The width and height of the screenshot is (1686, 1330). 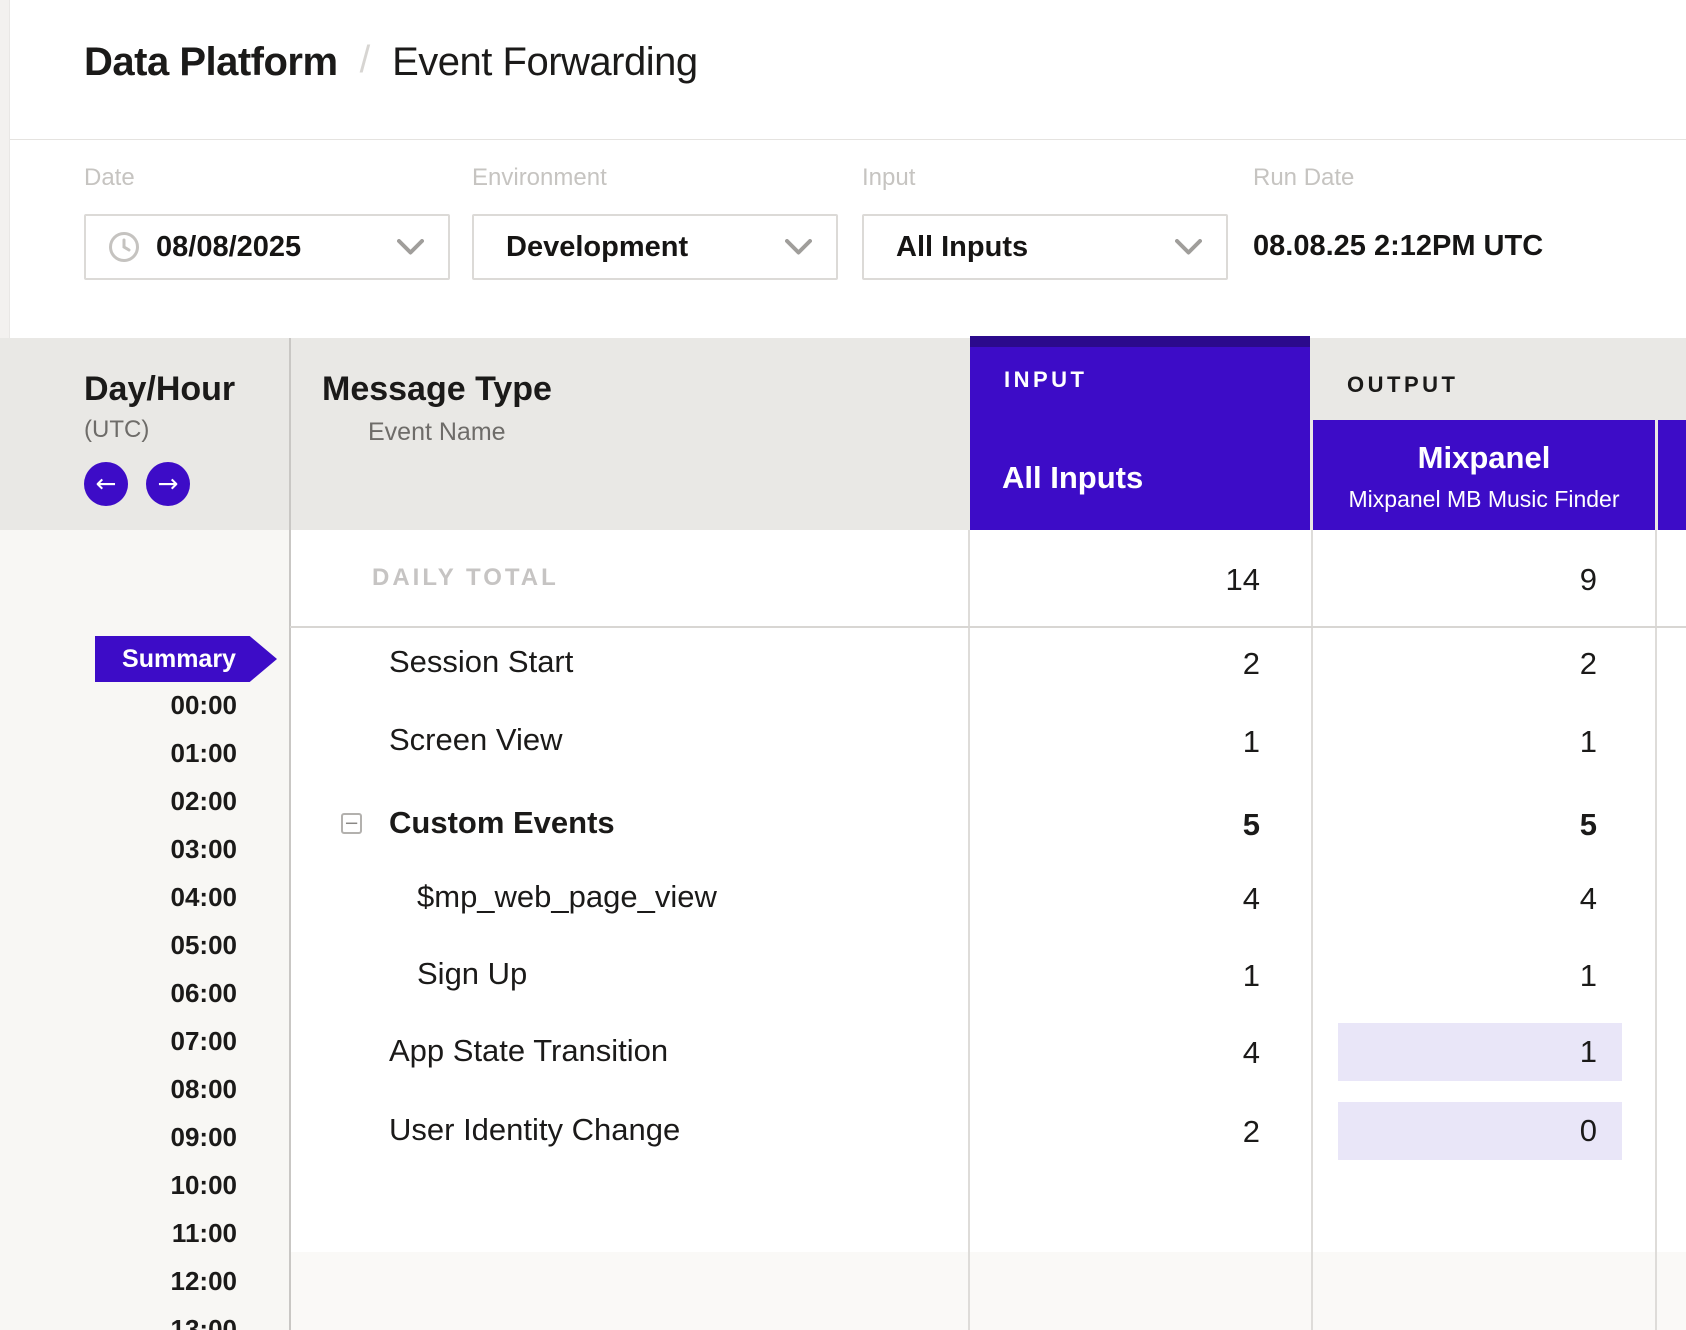 I want to click on output-cell-value: 4, so click(x=1588, y=898).